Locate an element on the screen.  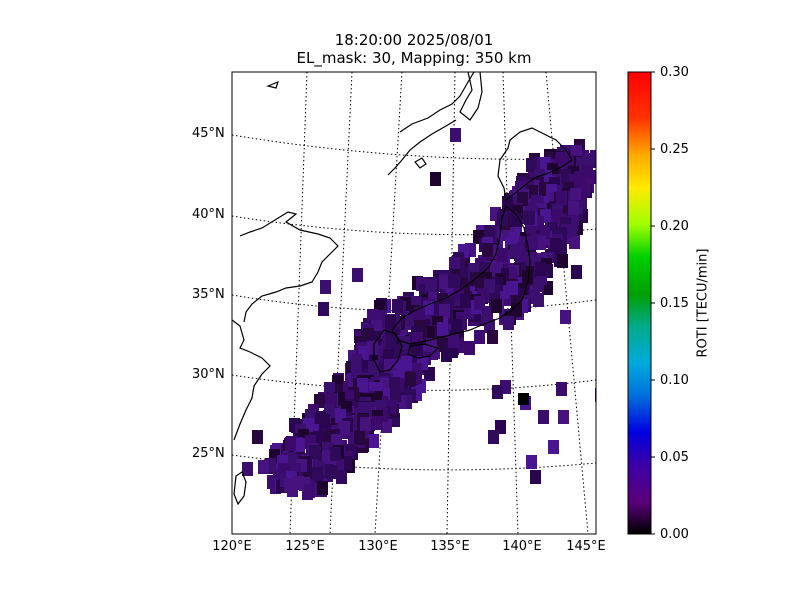
colorbar-tick-2: 0.10 is located at coordinates (674, 380).